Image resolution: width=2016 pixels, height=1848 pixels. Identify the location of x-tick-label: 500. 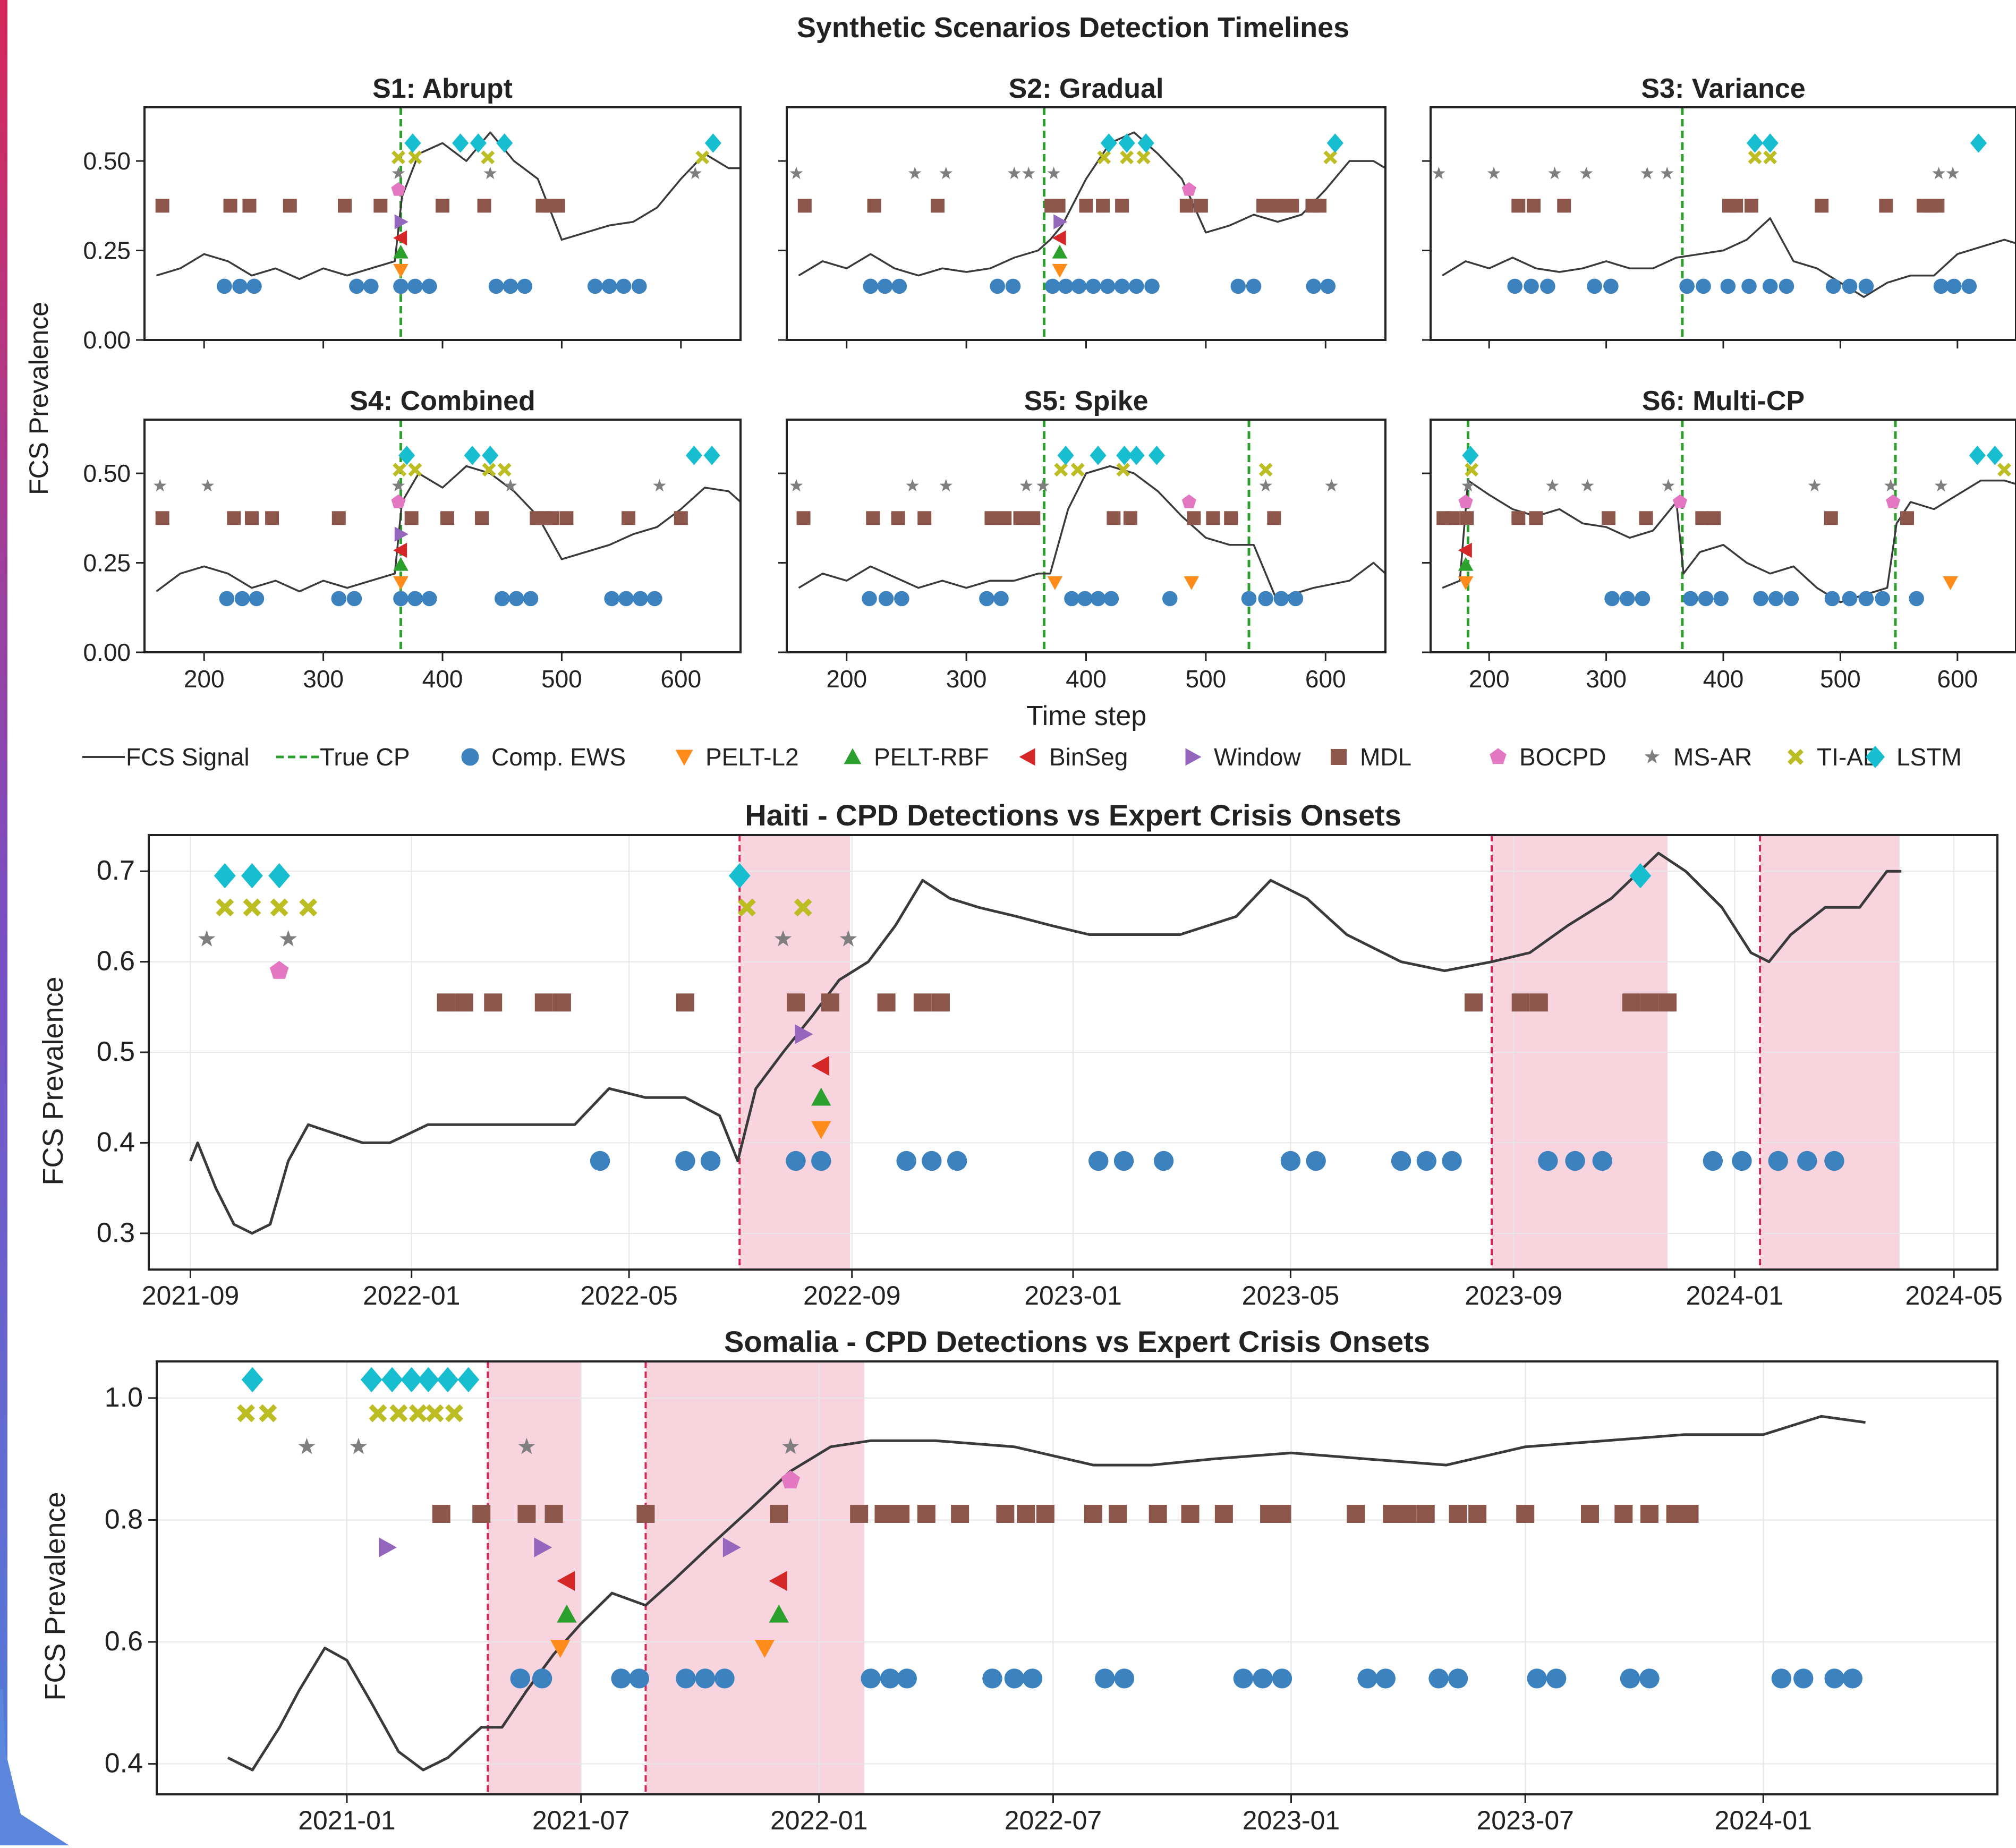
(1841, 679).